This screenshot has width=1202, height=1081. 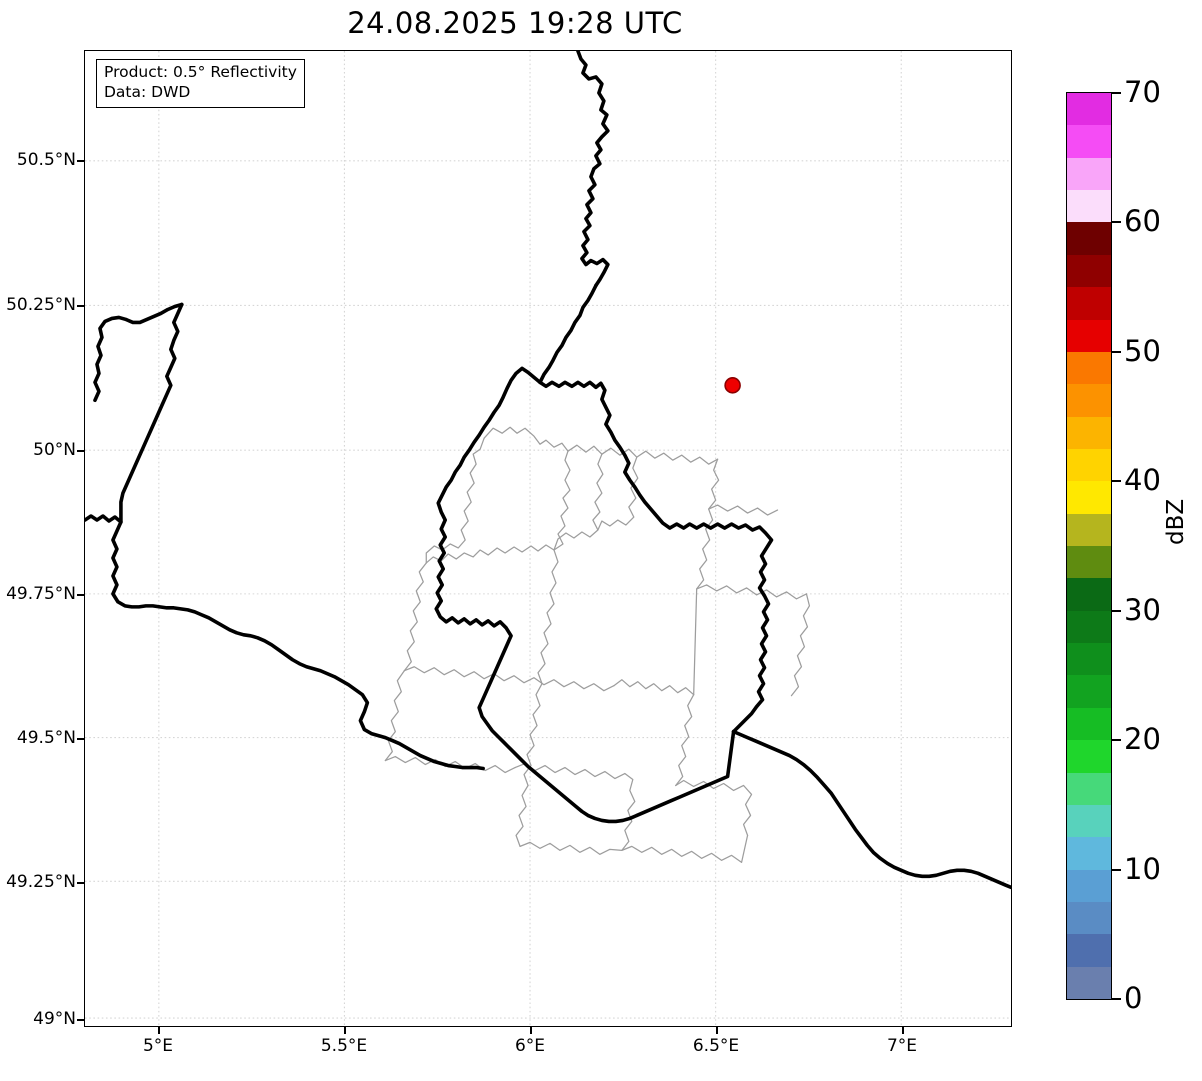 I want to click on y-tick-label: 50.5°N, so click(x=46, y=160).